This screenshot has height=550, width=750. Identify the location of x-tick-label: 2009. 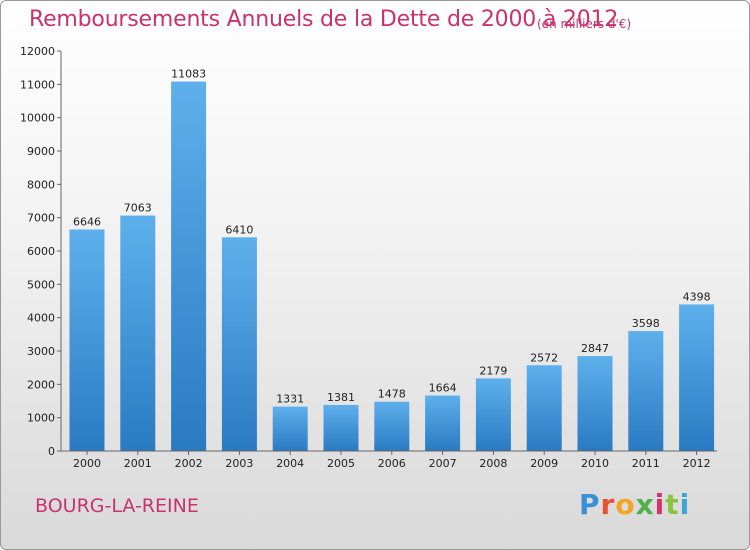
(544, 463).